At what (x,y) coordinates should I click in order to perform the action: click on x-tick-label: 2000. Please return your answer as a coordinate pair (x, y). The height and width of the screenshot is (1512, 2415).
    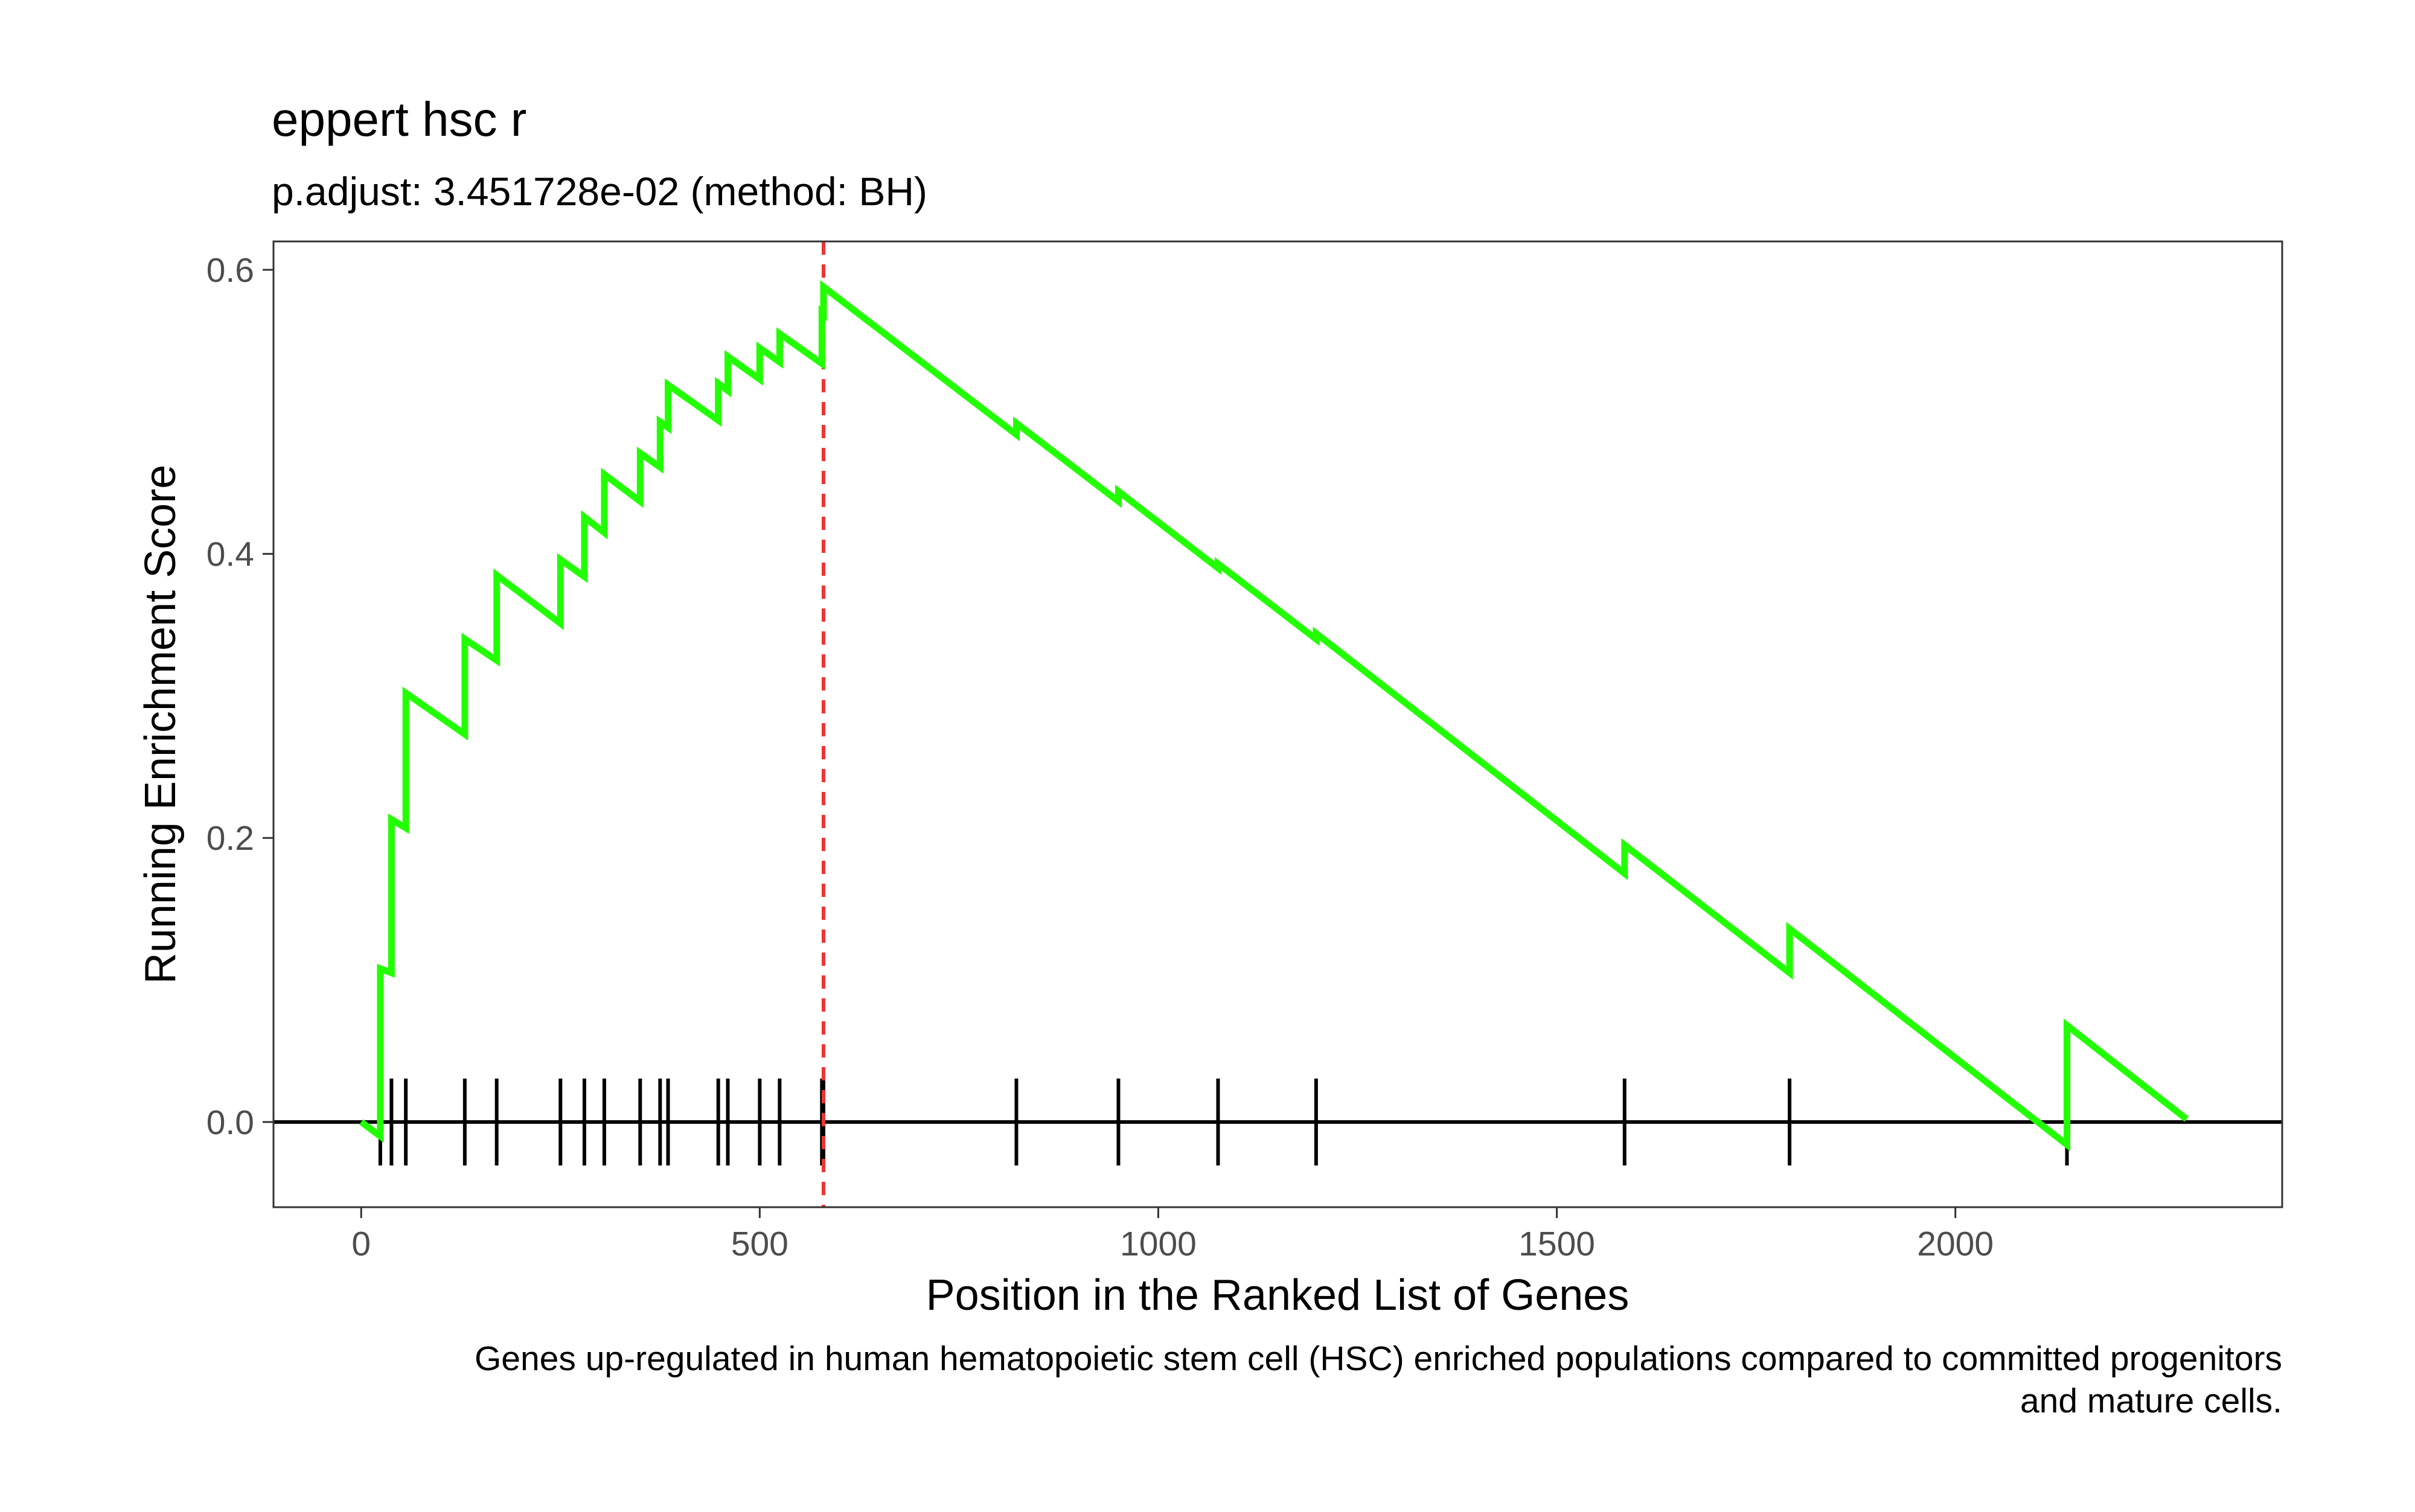
    Looking at the image, I should click on (1955, 1244).